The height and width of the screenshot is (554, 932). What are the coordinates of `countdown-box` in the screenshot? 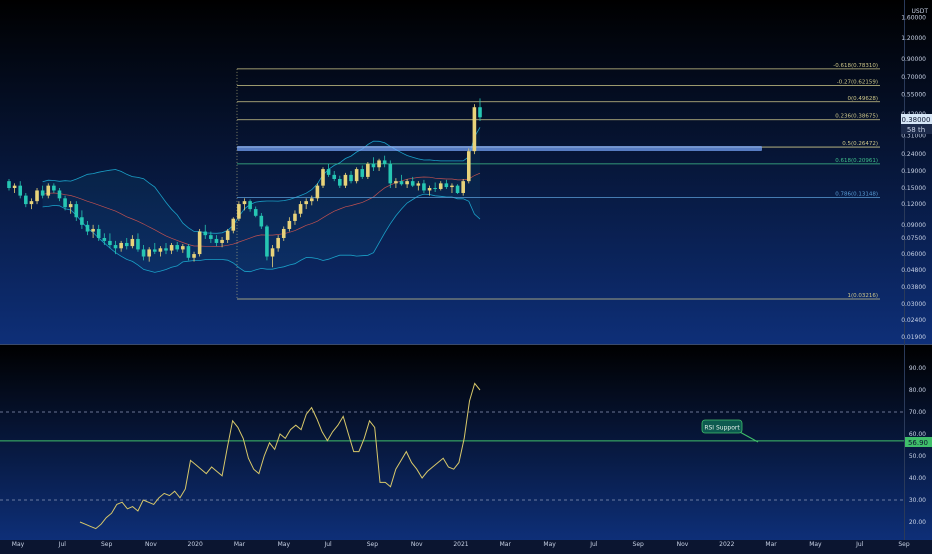 It's located at (916, 129).